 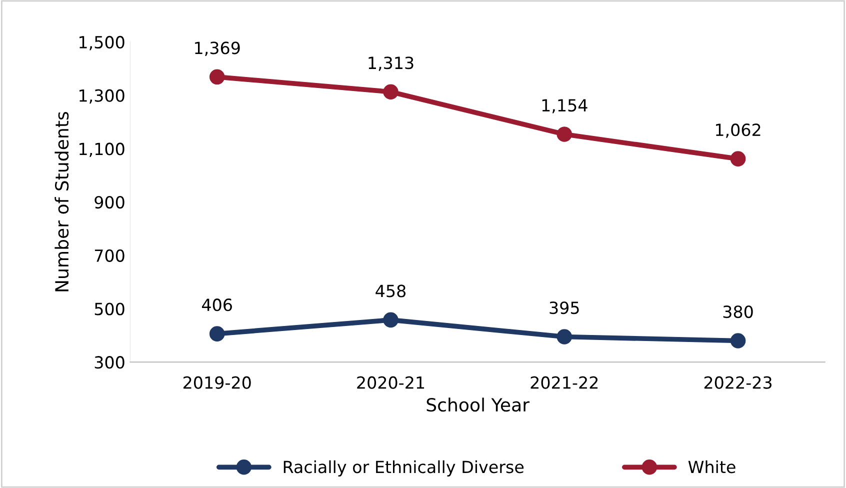 I want to click on legend-label: White, so click(x=712, y=467).